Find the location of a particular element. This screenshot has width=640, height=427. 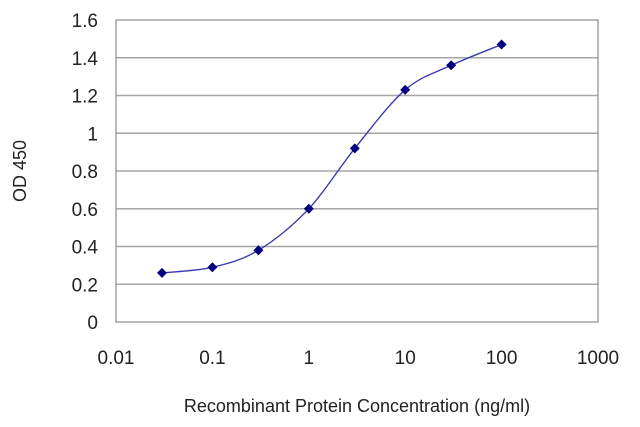

x-tick-label: 0.01 is located at coordinates (116, 358).